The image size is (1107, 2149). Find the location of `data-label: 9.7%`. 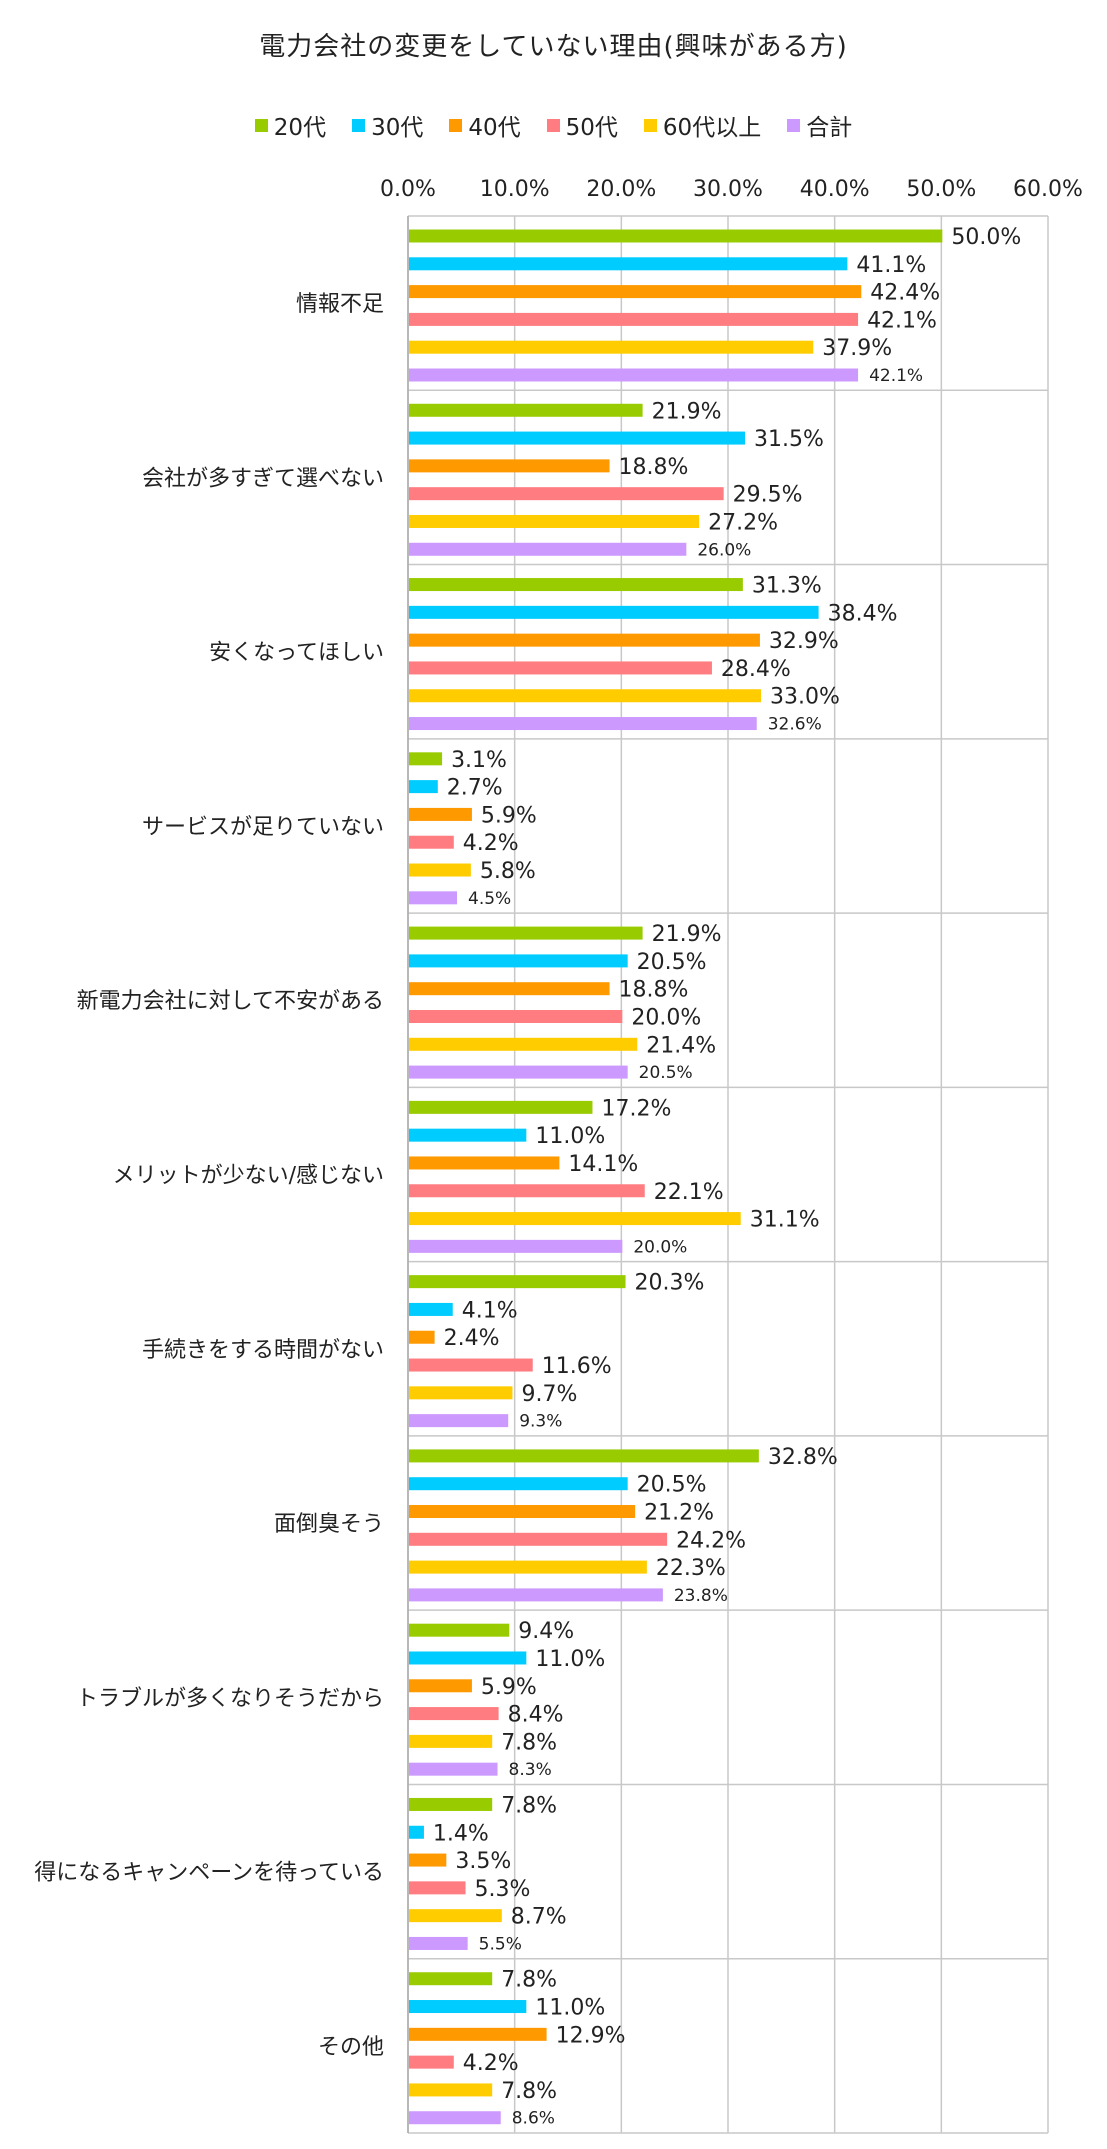

data-label: 9.7% is located at coordinates (549, 1394).